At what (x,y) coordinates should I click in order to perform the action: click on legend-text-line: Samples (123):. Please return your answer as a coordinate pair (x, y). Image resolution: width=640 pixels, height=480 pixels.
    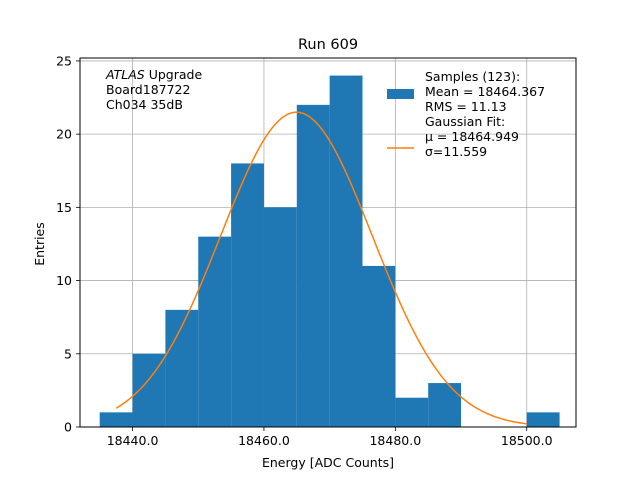
    Looking at the image, I should click on (472, 76).